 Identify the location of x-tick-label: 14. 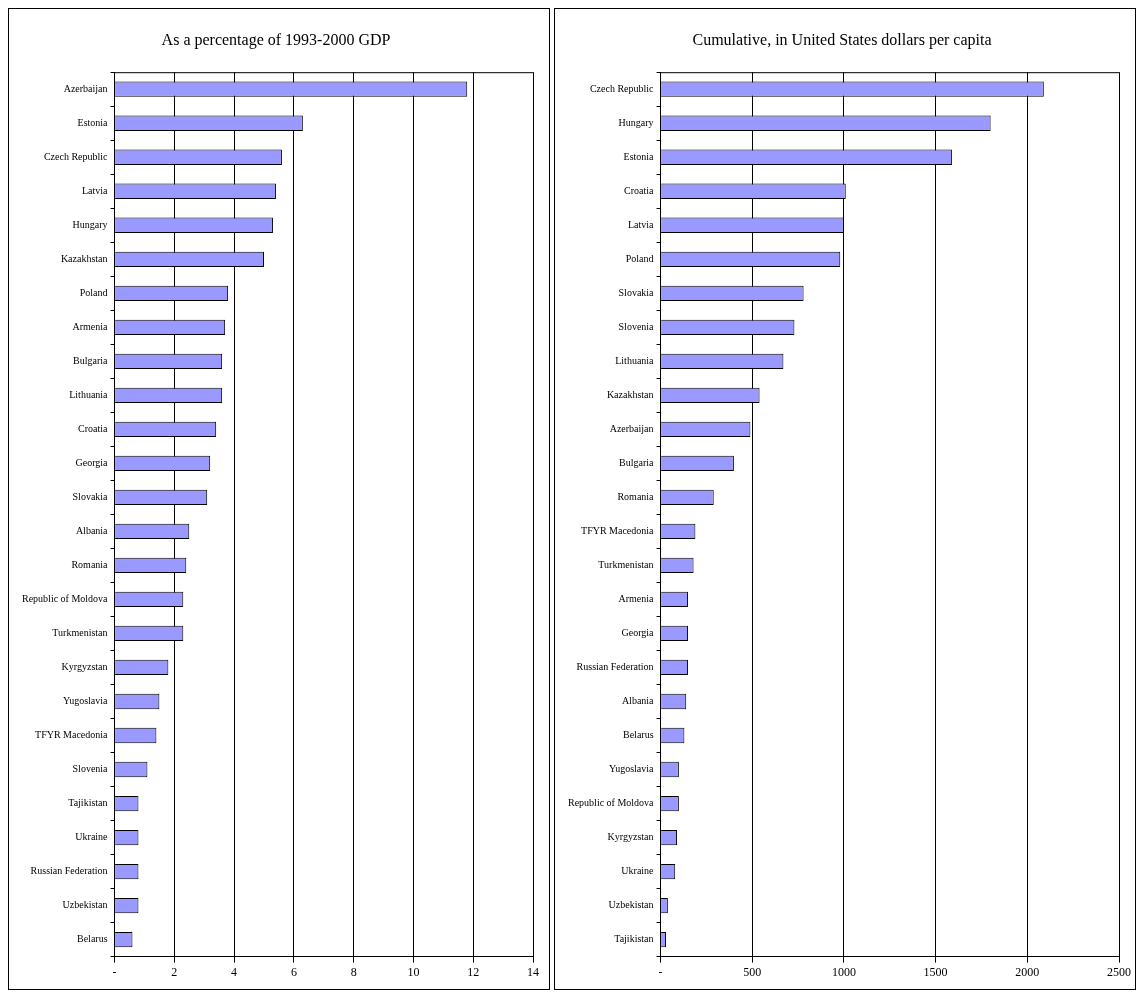
(533, 971).